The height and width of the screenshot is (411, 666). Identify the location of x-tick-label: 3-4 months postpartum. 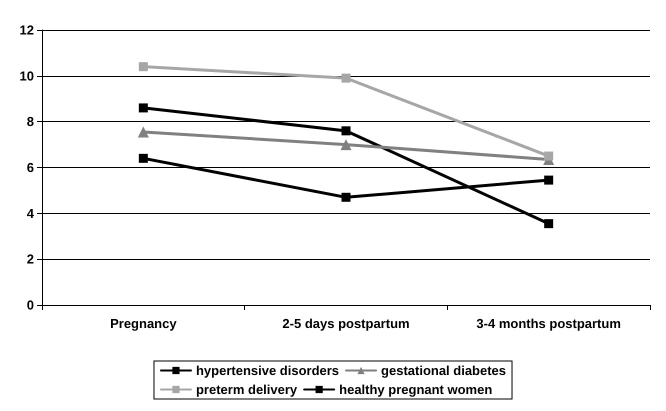
(548, 323).